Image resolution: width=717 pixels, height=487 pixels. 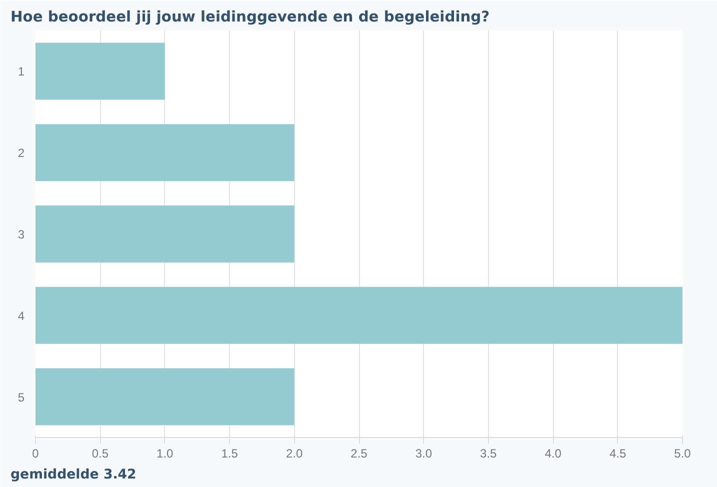 I want to click on y-tick-label: 5, so click(x=21, y=397).